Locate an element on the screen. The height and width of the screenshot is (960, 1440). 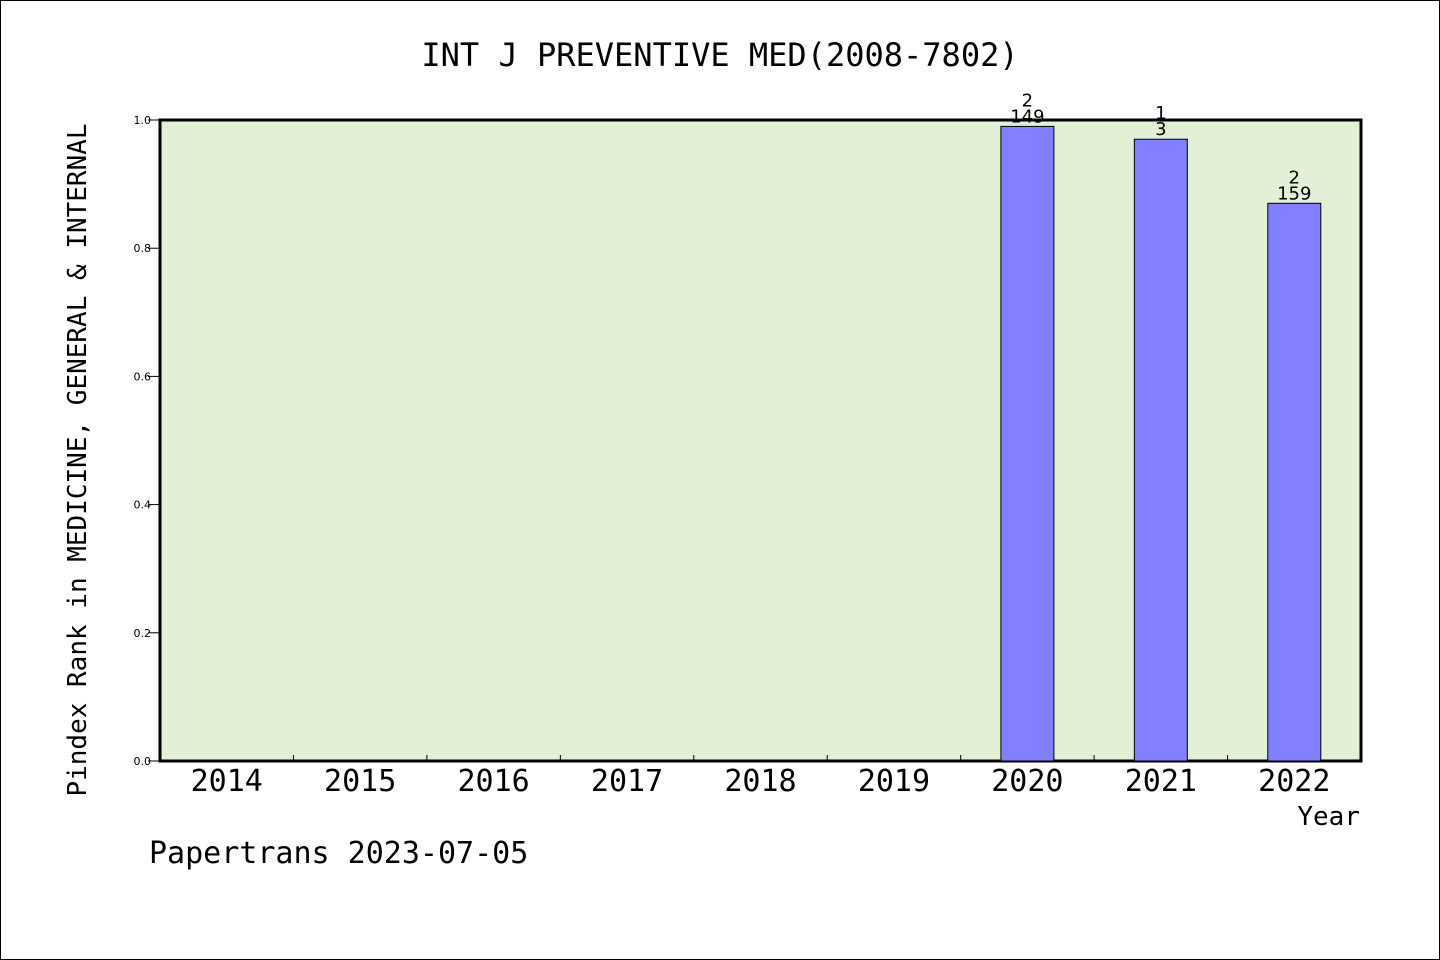
bar-2022 is located at coordinates (1294, 482).